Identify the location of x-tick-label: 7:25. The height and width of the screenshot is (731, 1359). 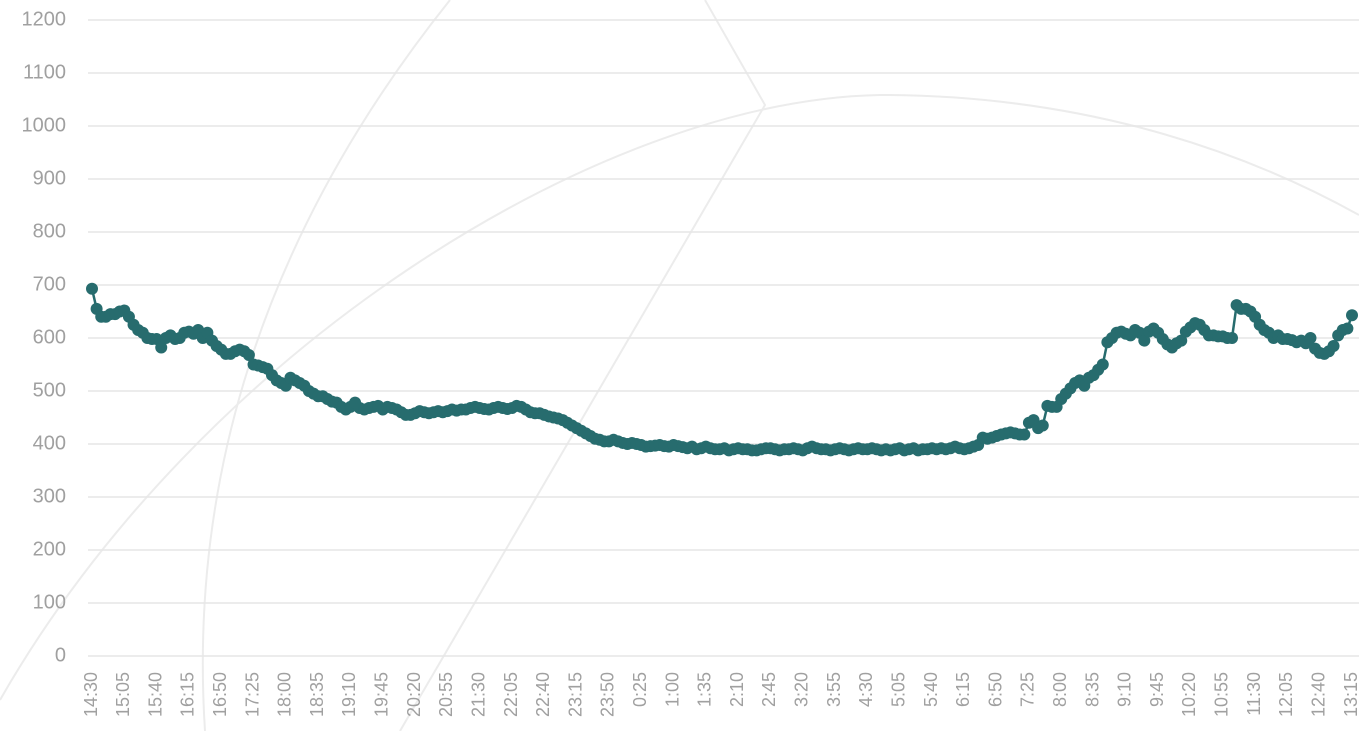
(1028, 689).